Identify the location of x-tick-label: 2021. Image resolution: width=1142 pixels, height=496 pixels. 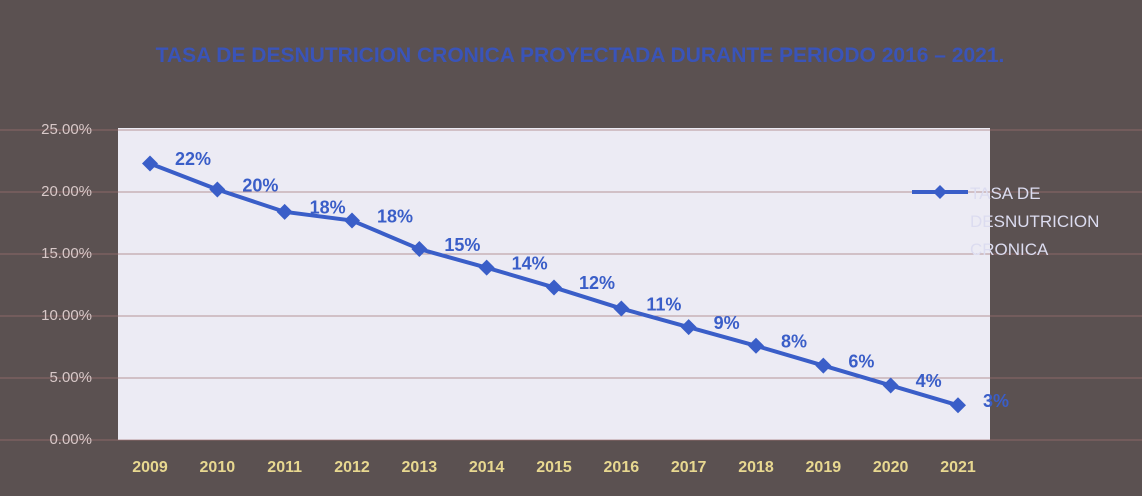
(958, 467).